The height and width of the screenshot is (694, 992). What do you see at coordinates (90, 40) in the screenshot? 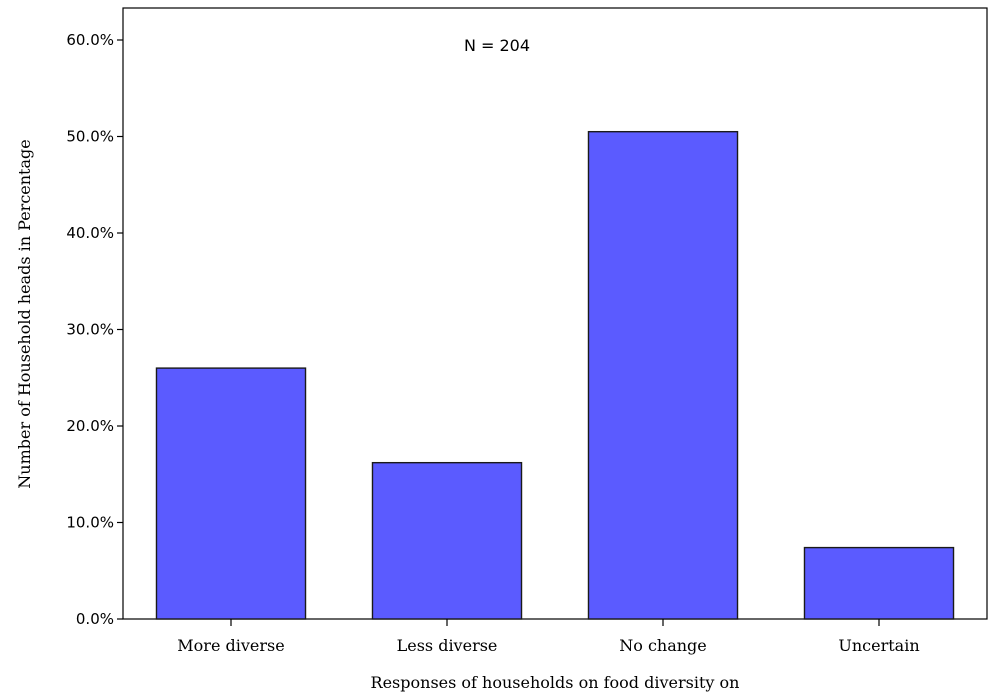
I see `y-tick-label: 60.0%` at bounding box center [90, 40].